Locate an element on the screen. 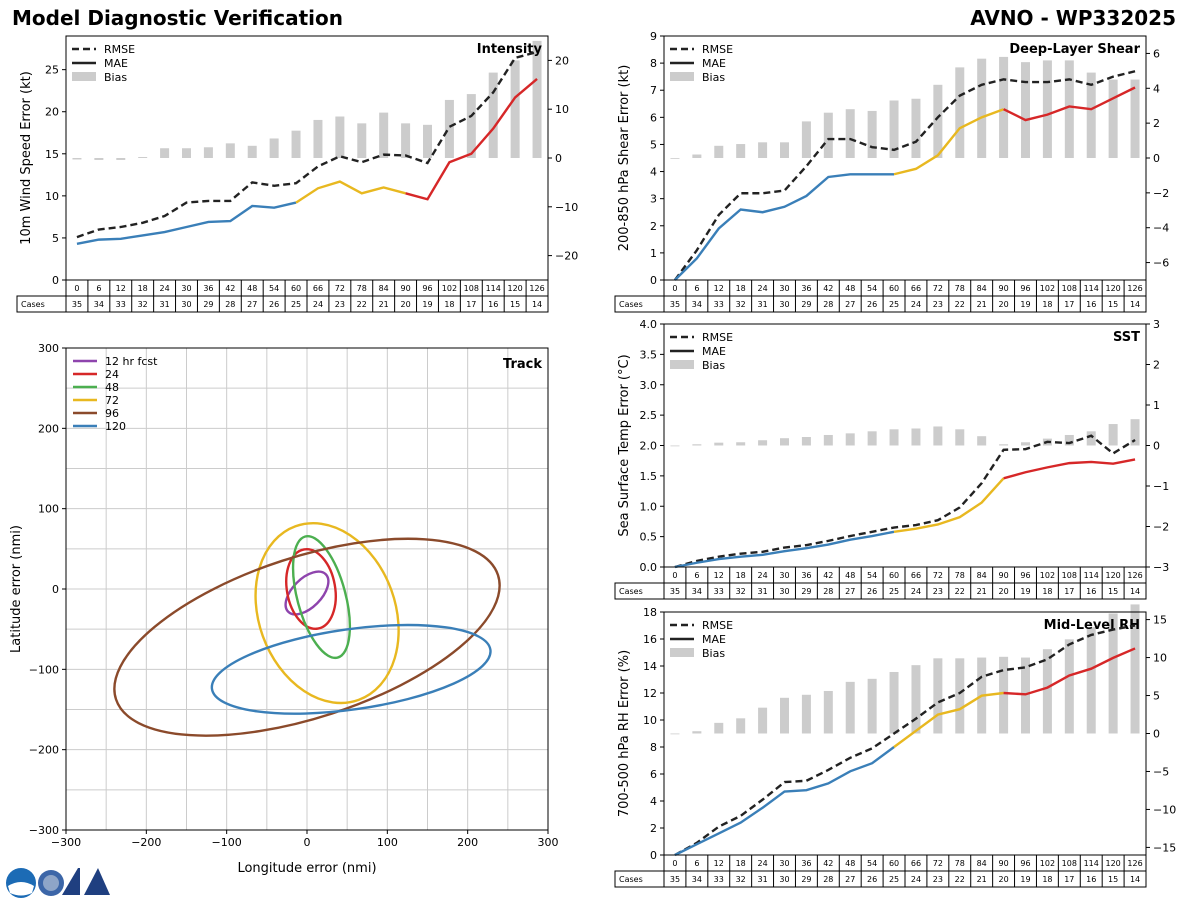 The width and height of the screenshot is (1200, 900). track-ytick-label: 200 is located at coordinates (48, 428).